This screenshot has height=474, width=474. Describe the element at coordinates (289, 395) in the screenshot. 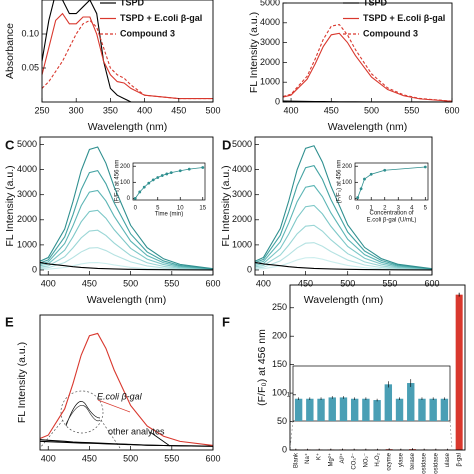

I see `y-tick-label: 1` at that location.